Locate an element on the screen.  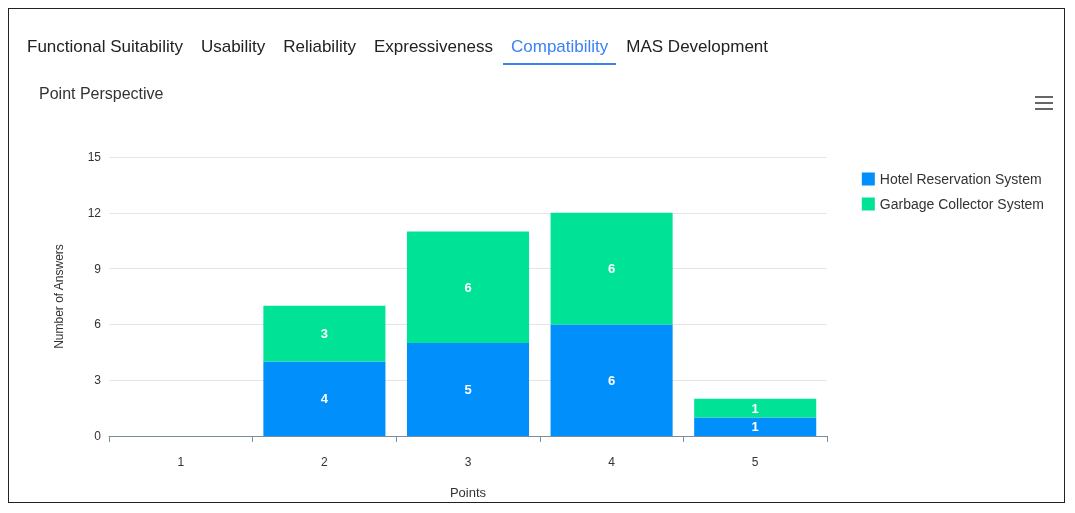
data-label: 3 is located at coordinates (324, 334).